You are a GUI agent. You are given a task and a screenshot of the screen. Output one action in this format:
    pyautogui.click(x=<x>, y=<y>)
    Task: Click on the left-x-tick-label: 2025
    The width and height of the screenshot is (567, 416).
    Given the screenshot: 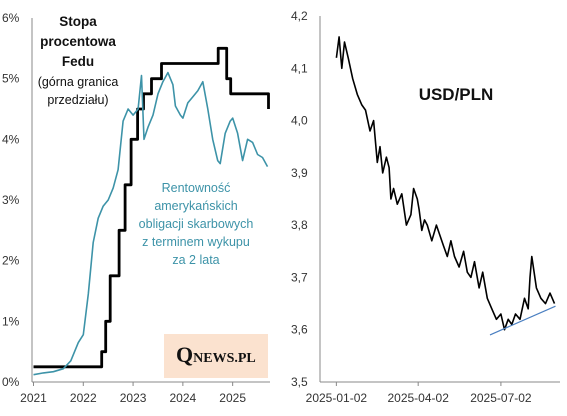 What is the action you would take?
    pyautogui.click(x=232, y=398)
    